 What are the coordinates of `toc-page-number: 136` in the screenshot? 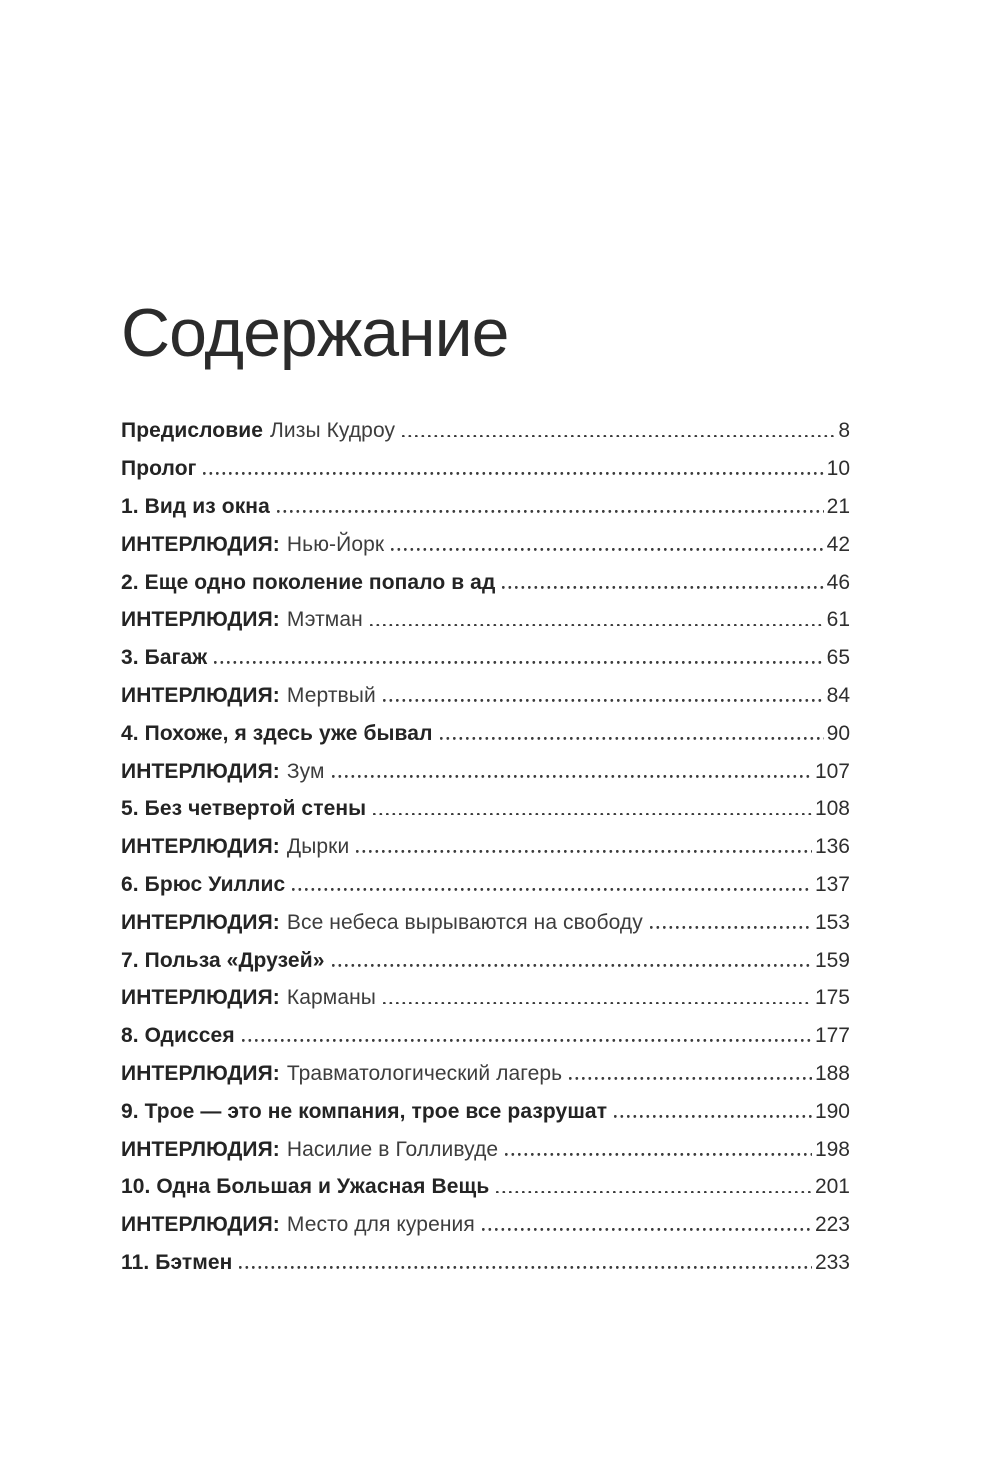 It's located at (832, 847).